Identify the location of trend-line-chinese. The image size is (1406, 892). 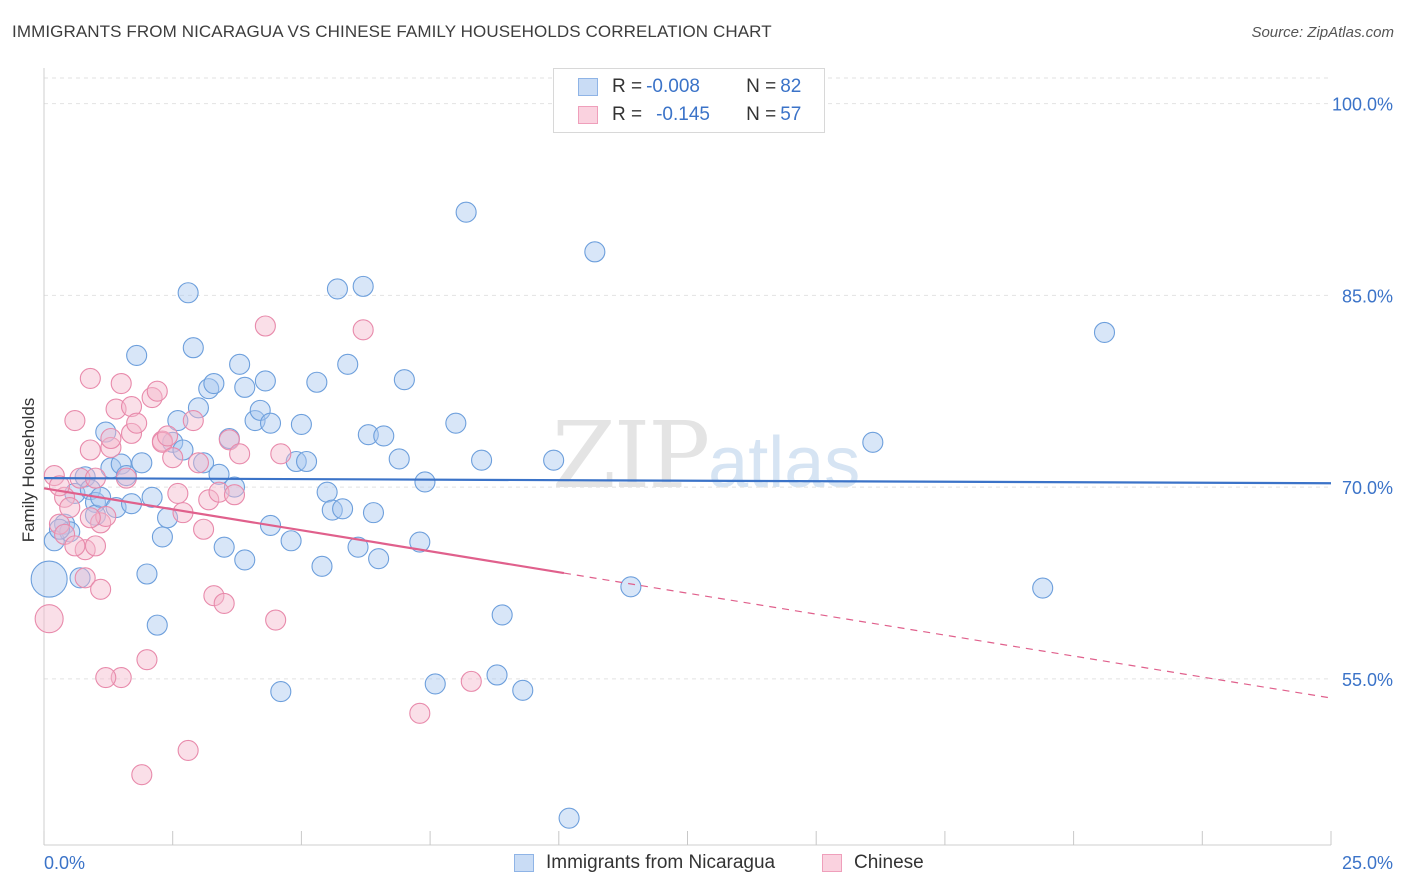
(304, 531).